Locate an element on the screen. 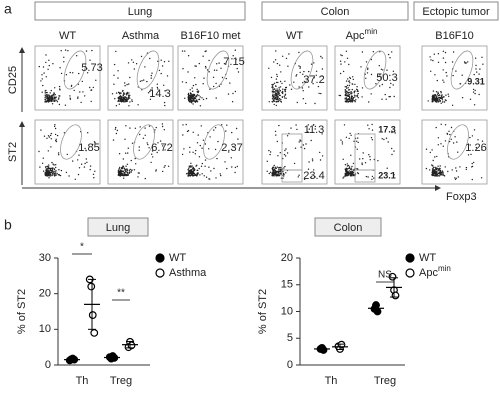 The image size is (500, 393). gate-value: 11.3 is located at coordinates (314, 130).